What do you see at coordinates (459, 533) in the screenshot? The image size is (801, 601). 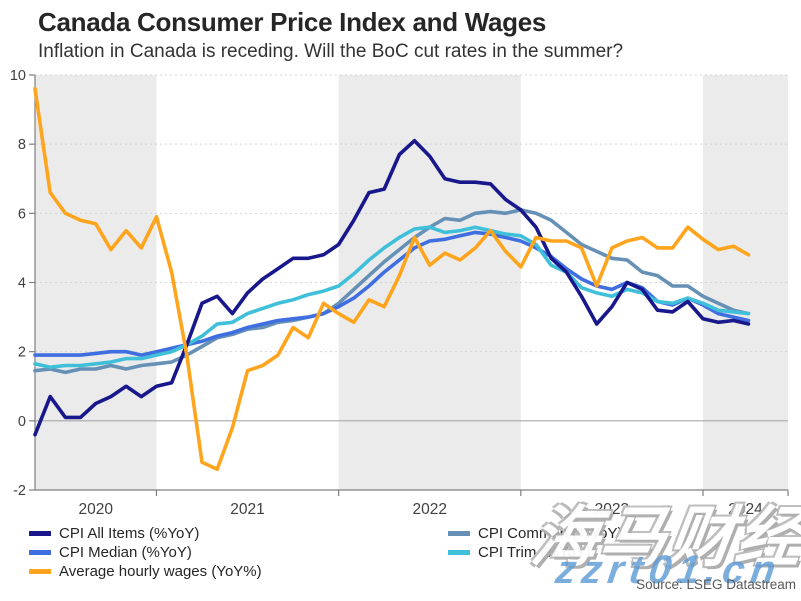 I see `legend-line-swatch-cpi-common` at bounding box center [459, 533].